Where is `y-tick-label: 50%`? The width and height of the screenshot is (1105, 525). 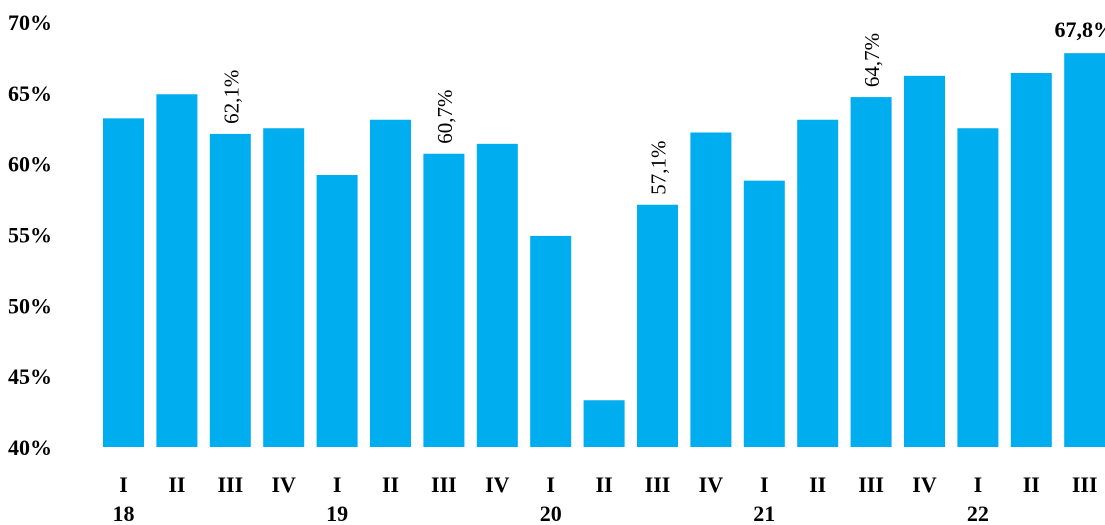
y-tick-label: 50% is located at coordinates (30, 305).